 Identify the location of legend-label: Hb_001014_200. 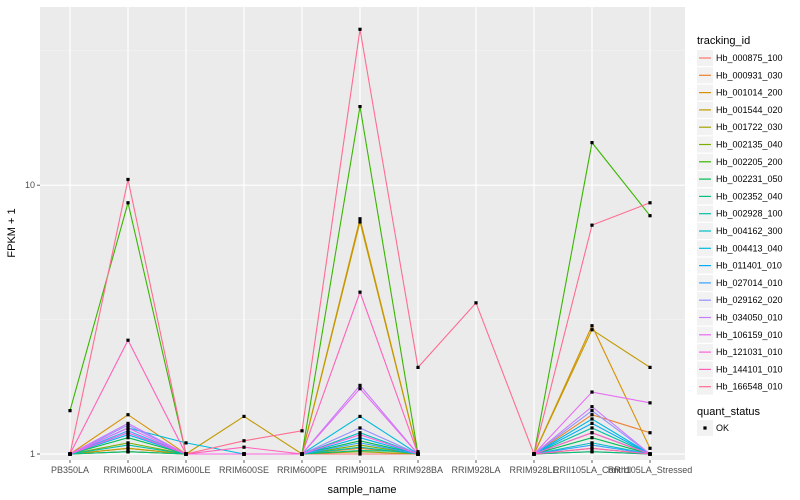
(749, 93).